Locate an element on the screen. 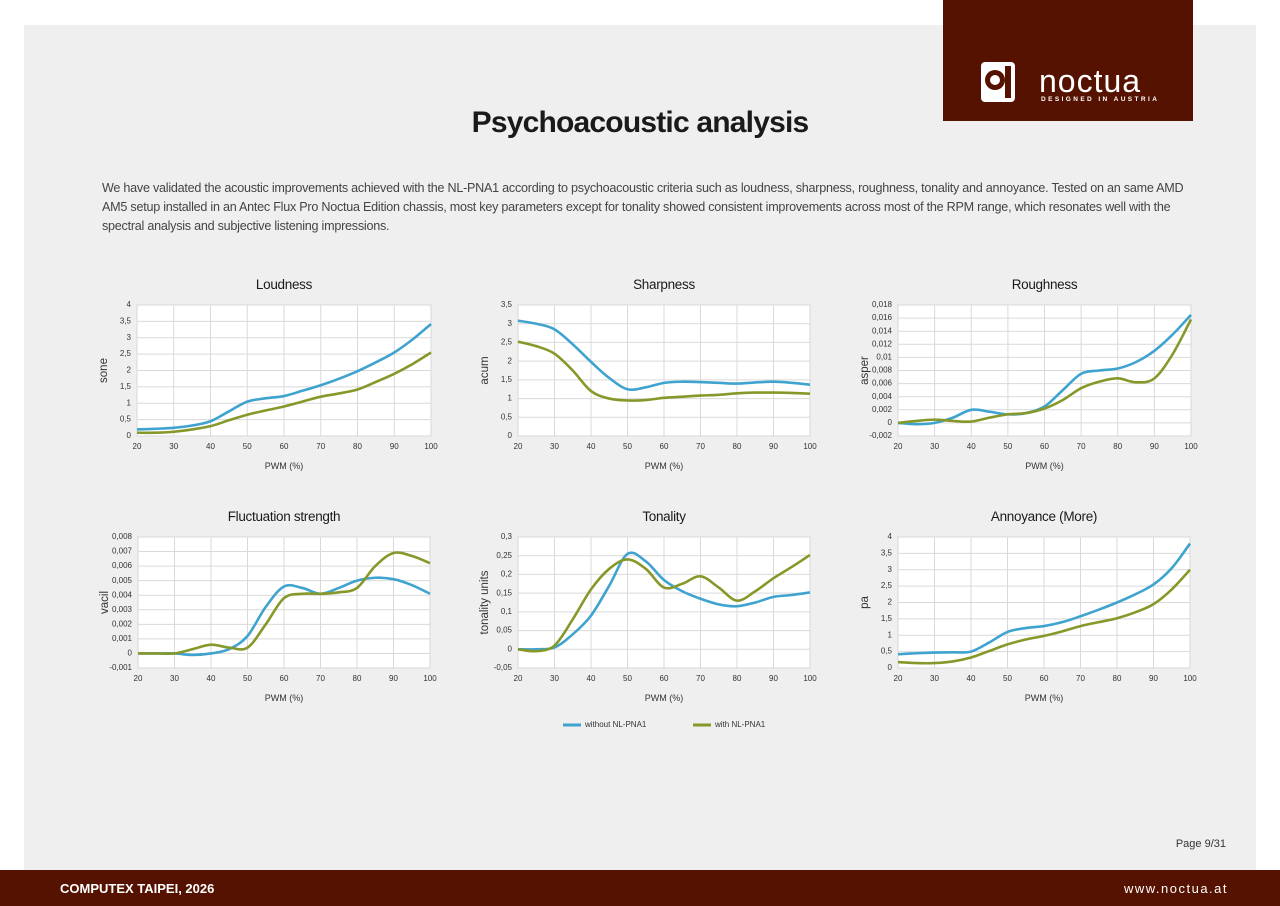  footer: COMPUTEX TAIPEI, 2026 www.noctua.at is located at coordinates (640, 888).